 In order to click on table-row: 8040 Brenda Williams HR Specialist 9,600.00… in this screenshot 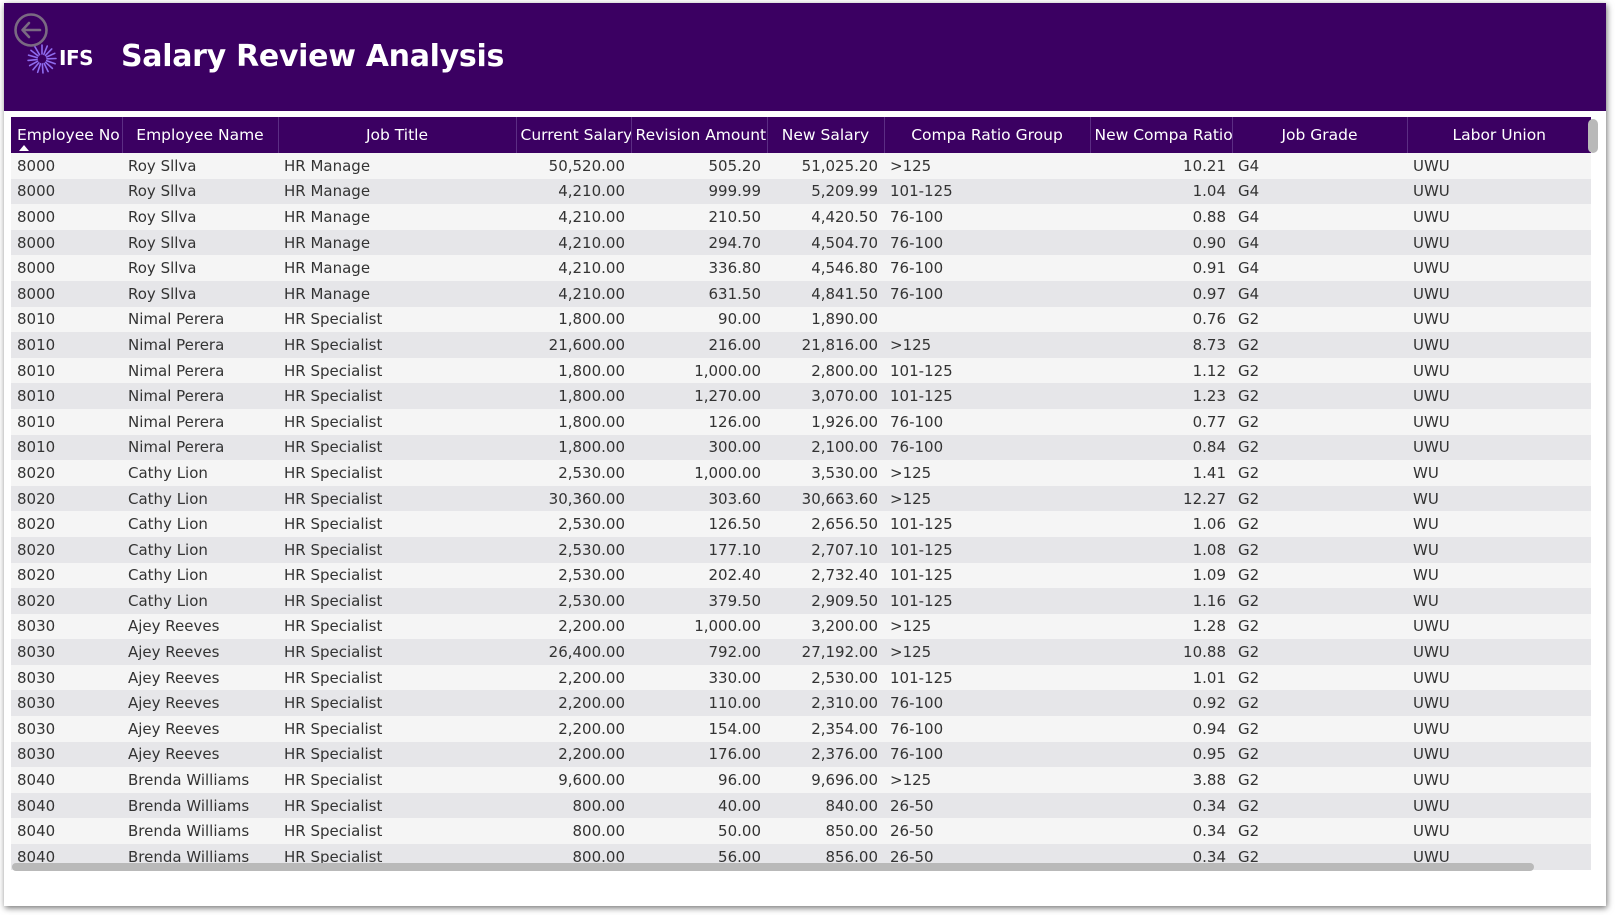, I will do `click(801, 780)`.